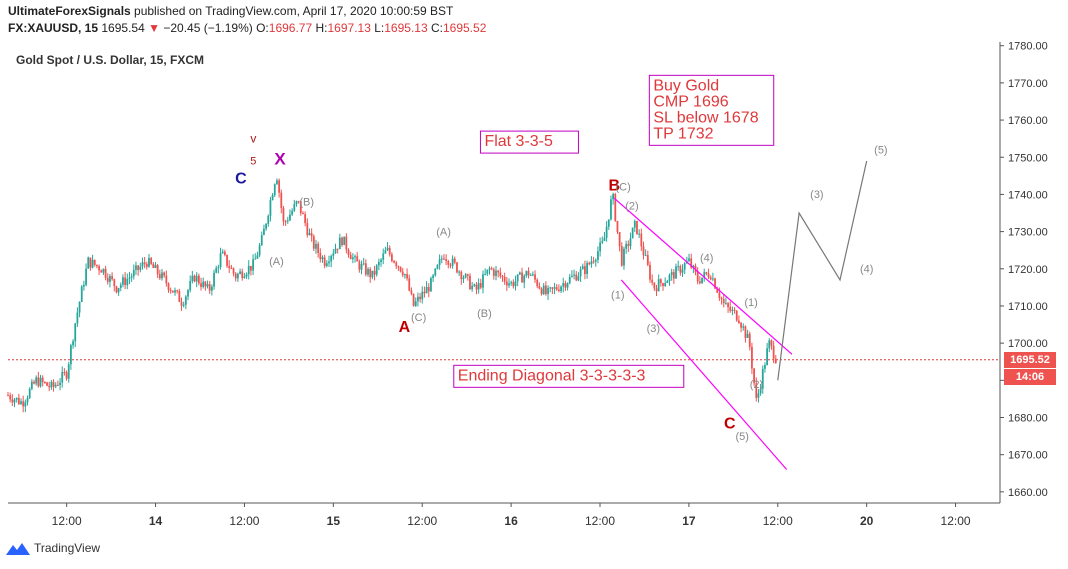 This screenshot has width=1068, height=569. Describe the element at coordinates (867, 521) in the screenshot. I see `time-tick-label: 20` at that location.